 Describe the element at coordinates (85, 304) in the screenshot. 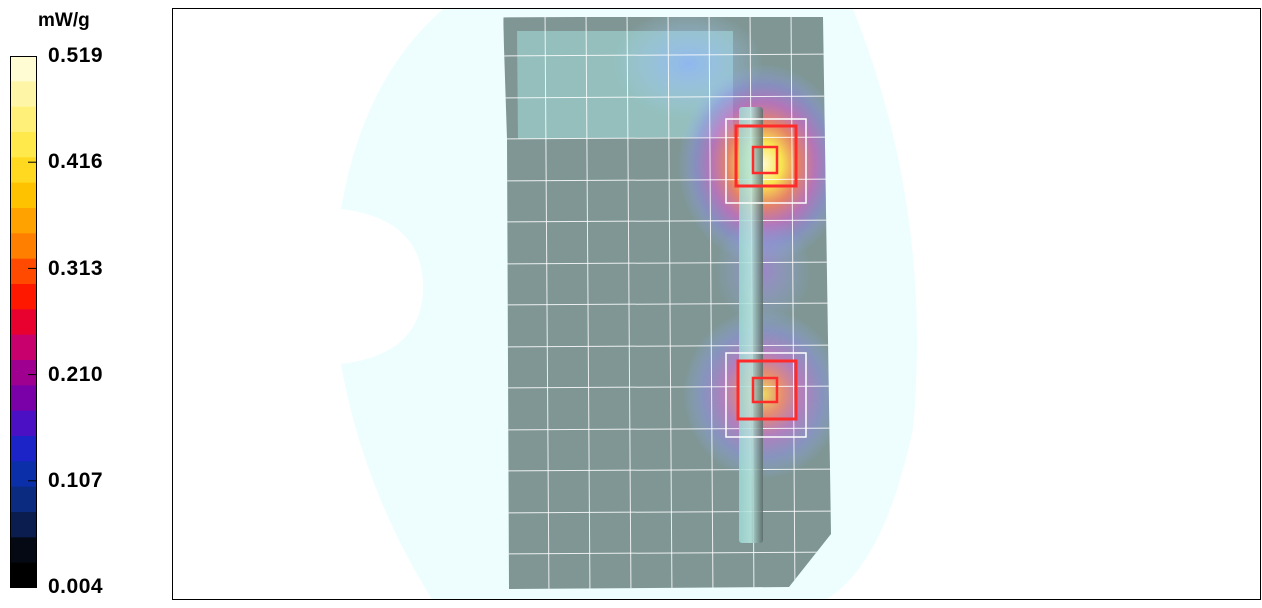

I see `colorbar-legend: mW/g 0.519 0.416 0.313 0.210 0.107 0.004` at that location.